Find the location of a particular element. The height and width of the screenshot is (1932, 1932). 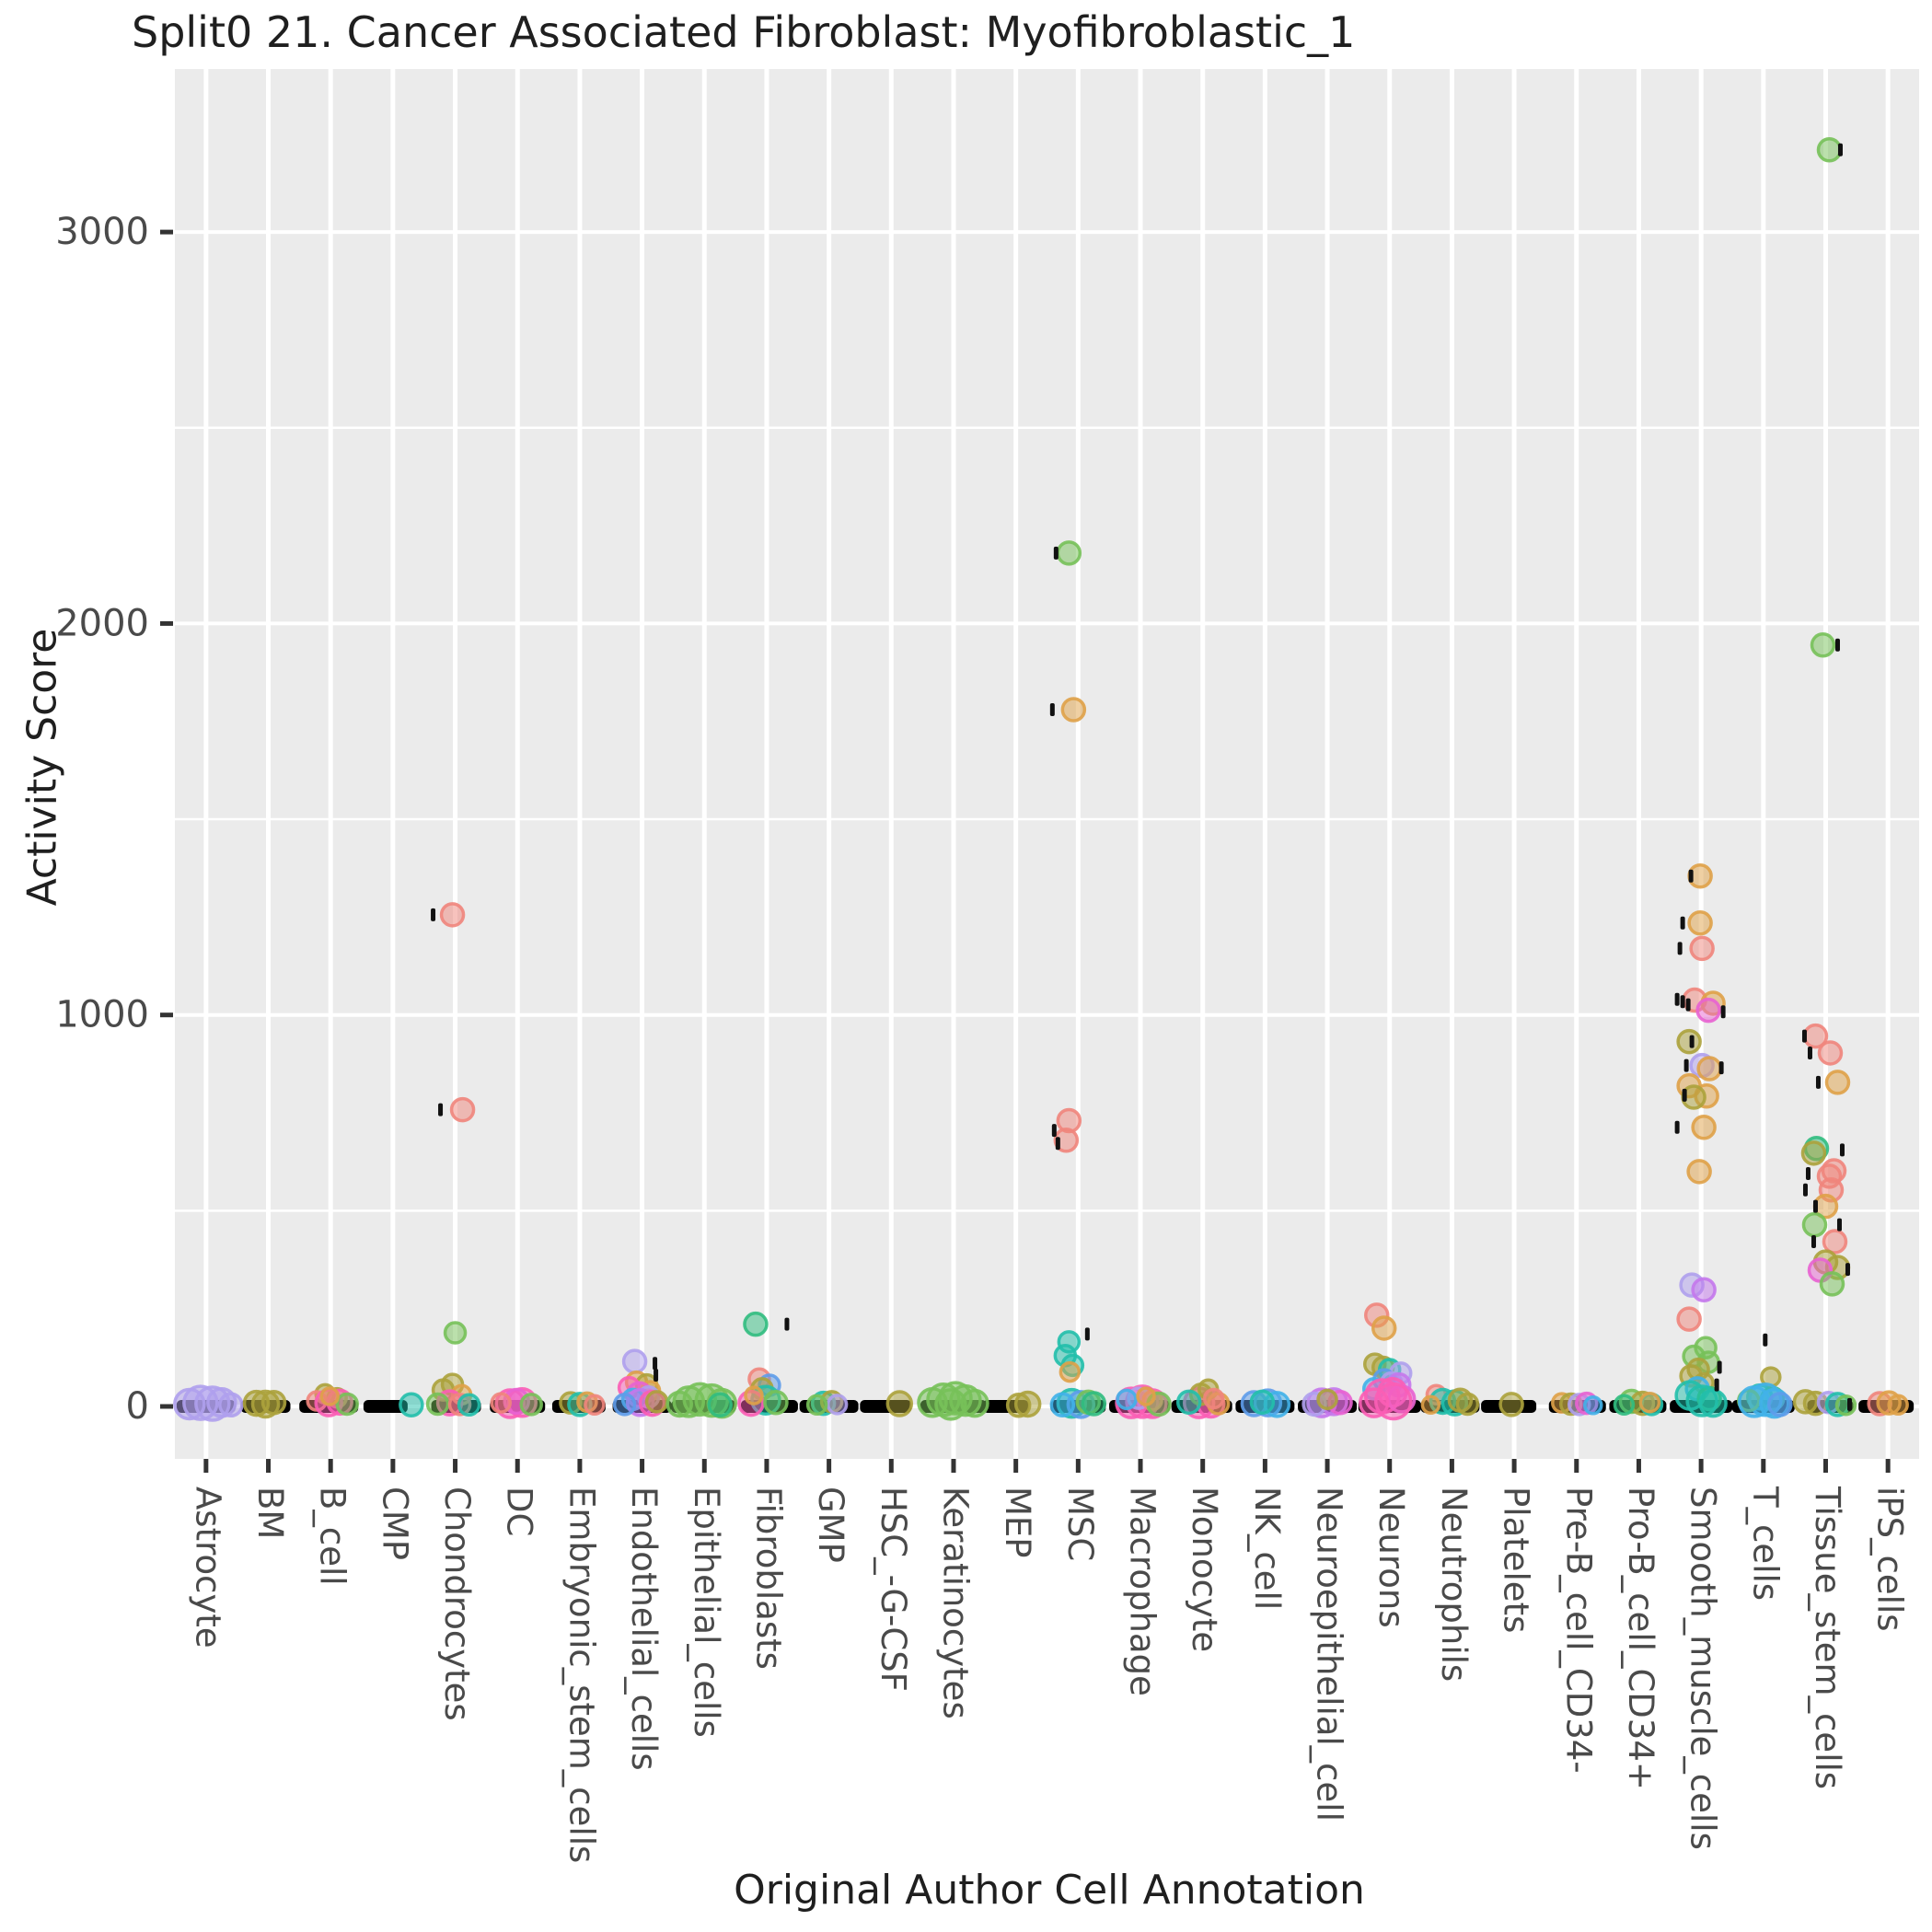

x-tick-label: Embryonic_stem_cells is located at coordinates (581, 1675).